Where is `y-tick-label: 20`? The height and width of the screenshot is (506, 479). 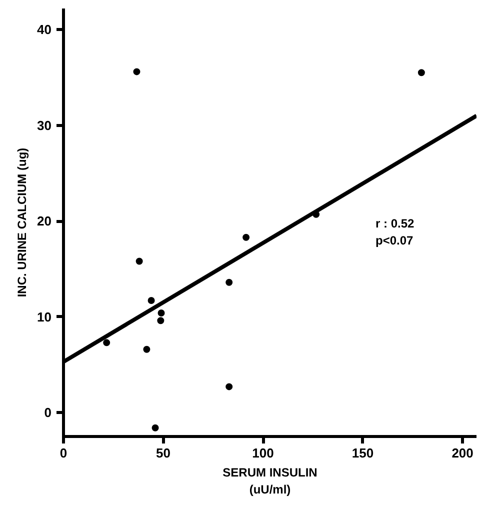 y-tick-label: 20 is located at coordinates (44, 221).